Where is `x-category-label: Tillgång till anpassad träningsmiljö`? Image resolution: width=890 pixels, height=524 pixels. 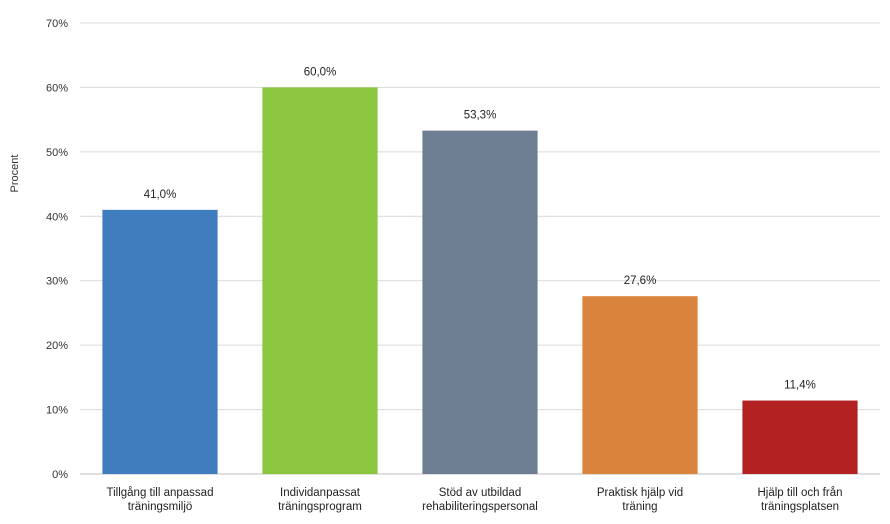 x-category-label: Tillgång till anpassad träningsmiljö is located at coordinates (160, 500).